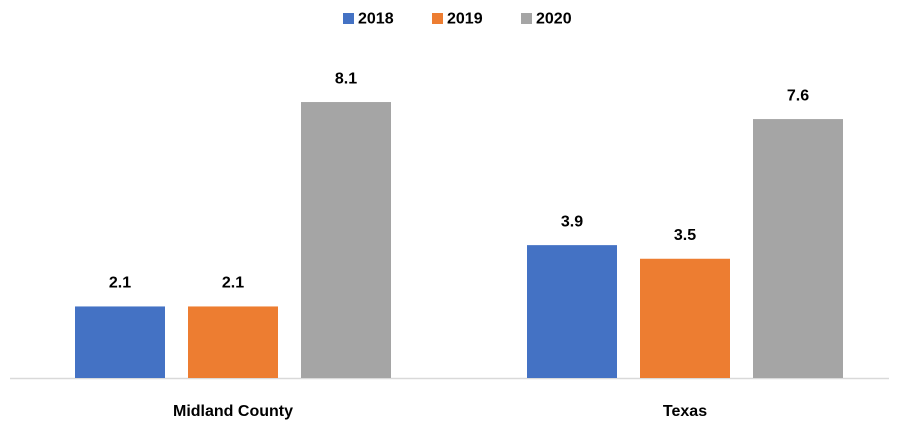 The height and width of the screenshot is (424, 899). Describe the element at coordinates (465, 19) in the screenshot. I see `legend-label: 2019` at that location.